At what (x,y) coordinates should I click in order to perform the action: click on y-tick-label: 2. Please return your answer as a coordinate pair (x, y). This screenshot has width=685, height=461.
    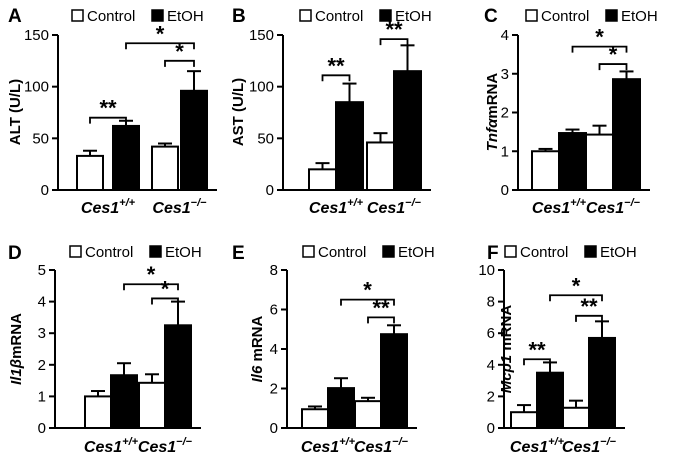
    Looking at the image, I should click on (274, 389).